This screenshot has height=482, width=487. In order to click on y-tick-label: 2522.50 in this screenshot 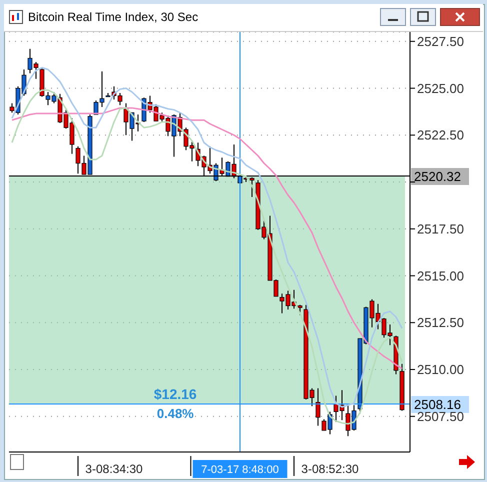, I will do `click(440, 135)`.